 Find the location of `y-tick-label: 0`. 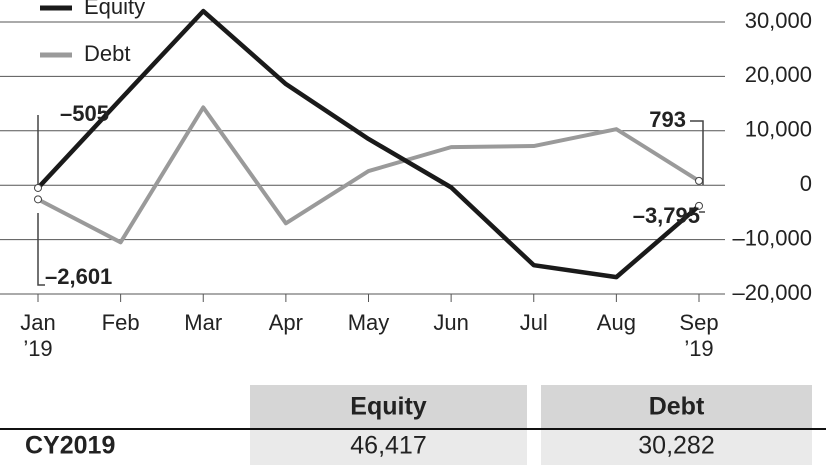

y-tick-label: 0 is located at coordinates (806, 183).